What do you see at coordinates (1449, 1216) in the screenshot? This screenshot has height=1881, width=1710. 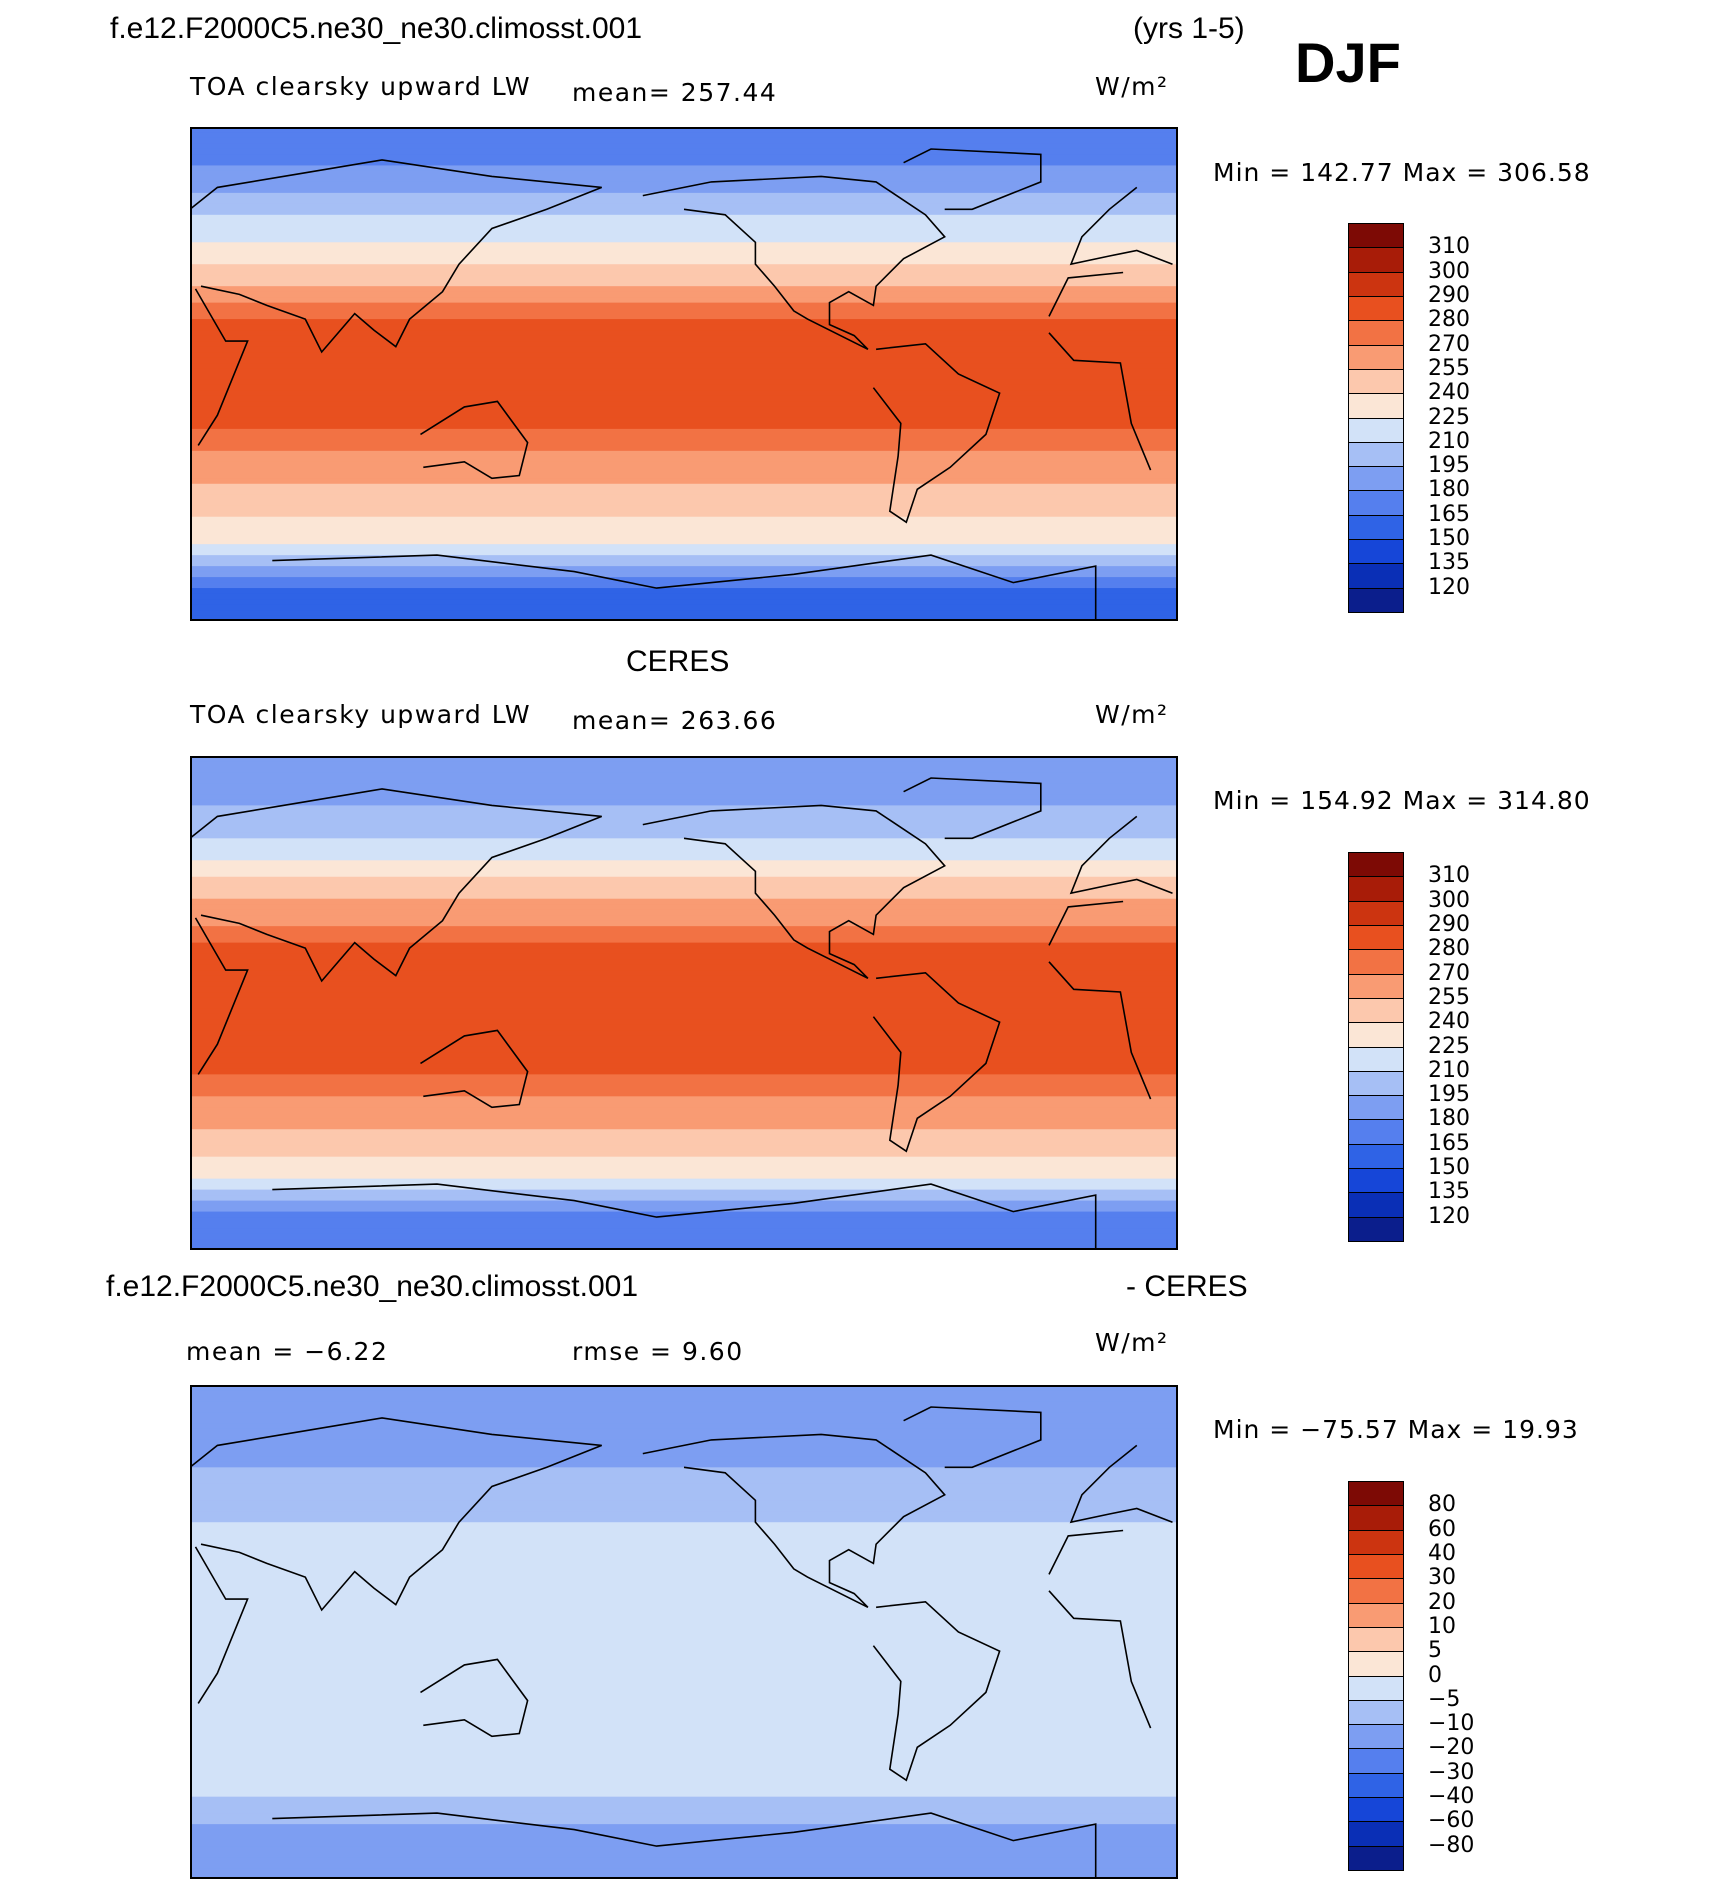 I see `colorbar-tick-label: 120` at bounding box center [1449, 1216].